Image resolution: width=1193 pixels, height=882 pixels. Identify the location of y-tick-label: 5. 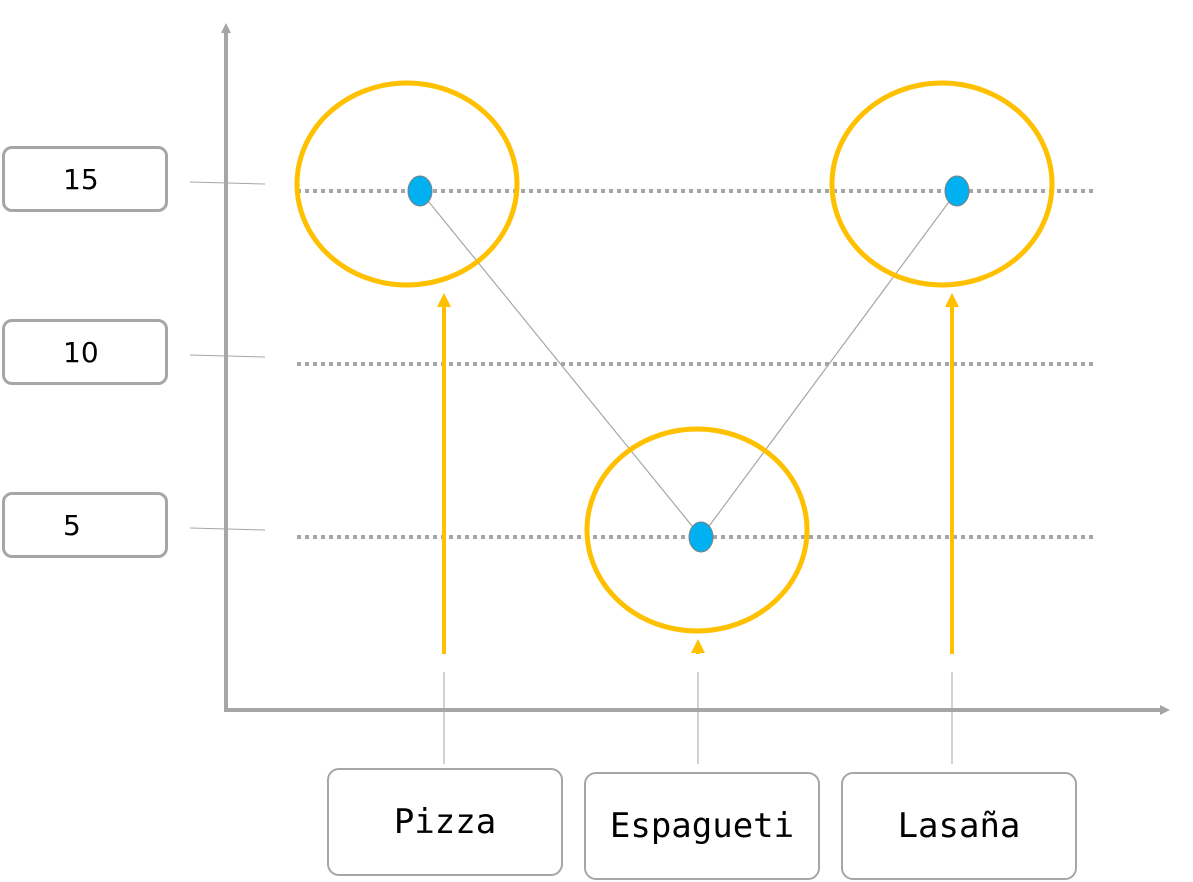
(85, 525).